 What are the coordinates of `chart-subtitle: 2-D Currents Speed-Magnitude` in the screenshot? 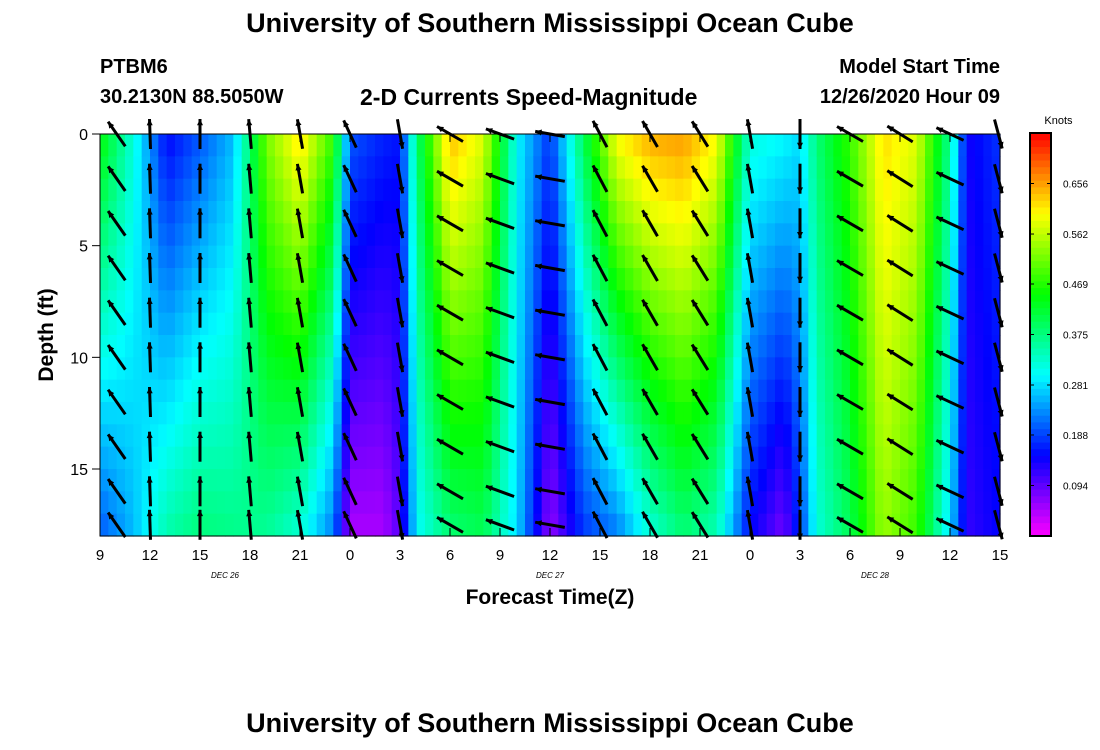 It's located at (529, 97).